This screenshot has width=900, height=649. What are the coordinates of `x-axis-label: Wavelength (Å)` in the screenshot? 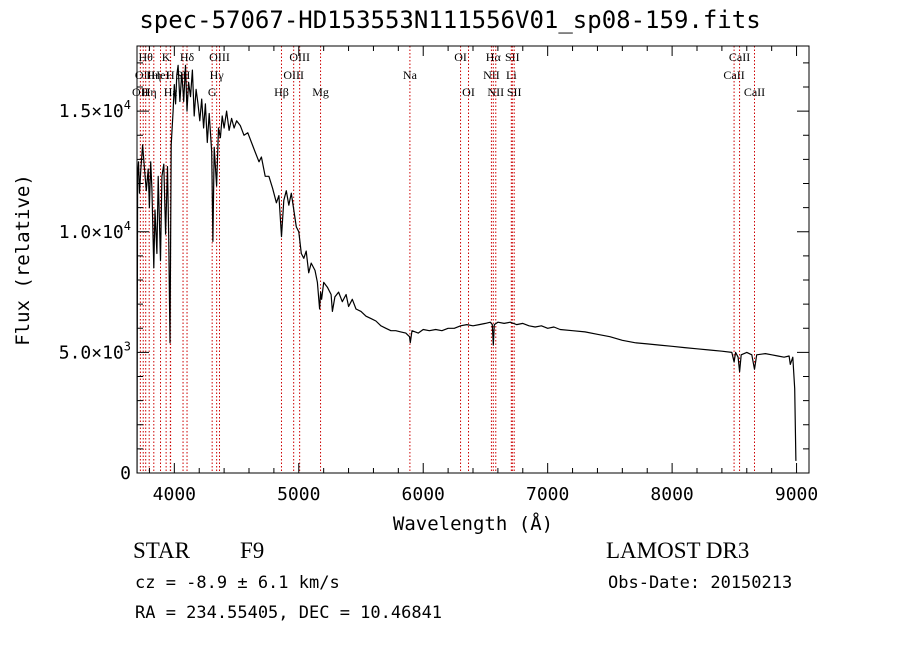 It's located at (473, 523).